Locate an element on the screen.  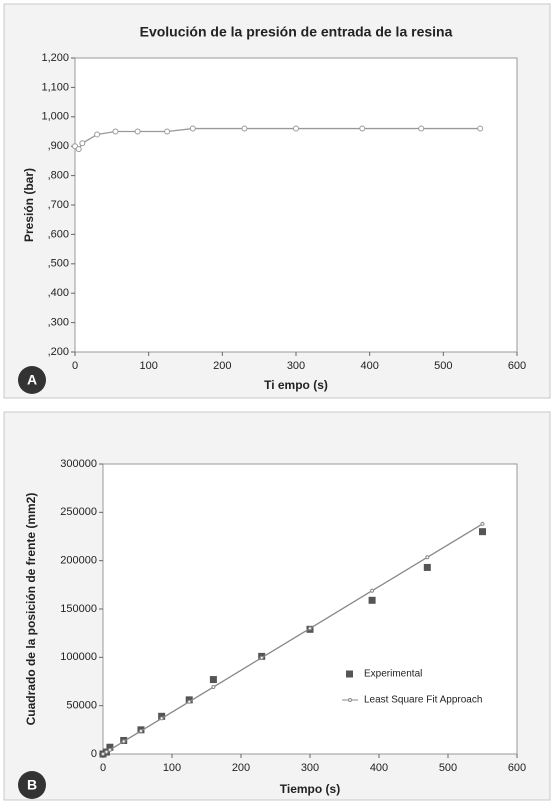
y-axis-label: Presión (bar) is located at coordinates (29, 205).